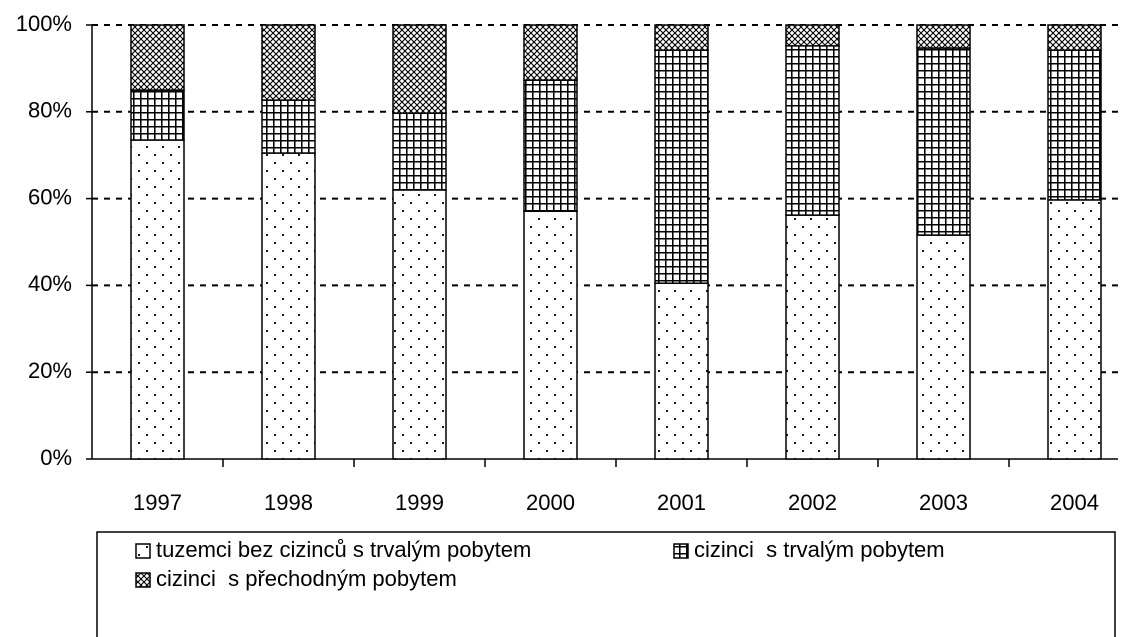 The image size is (1131, 637). What do you see at coordinates (50, 196) in the screenshot?
I see `y-tick-label: 60%` at bounding box center [50, 196].